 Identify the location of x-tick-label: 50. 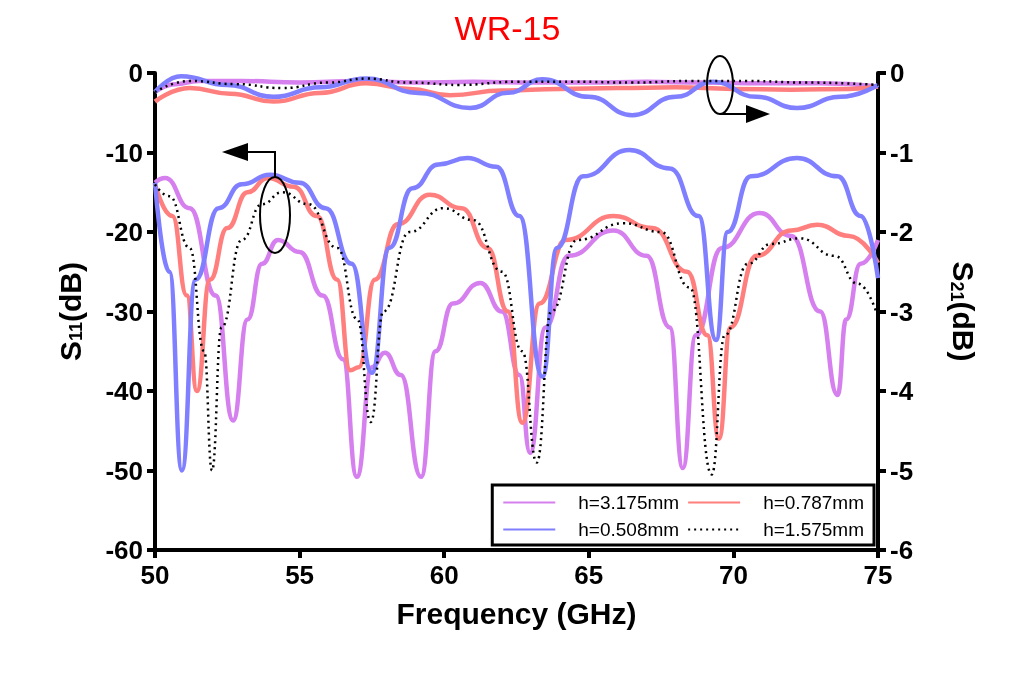
(155, 575).